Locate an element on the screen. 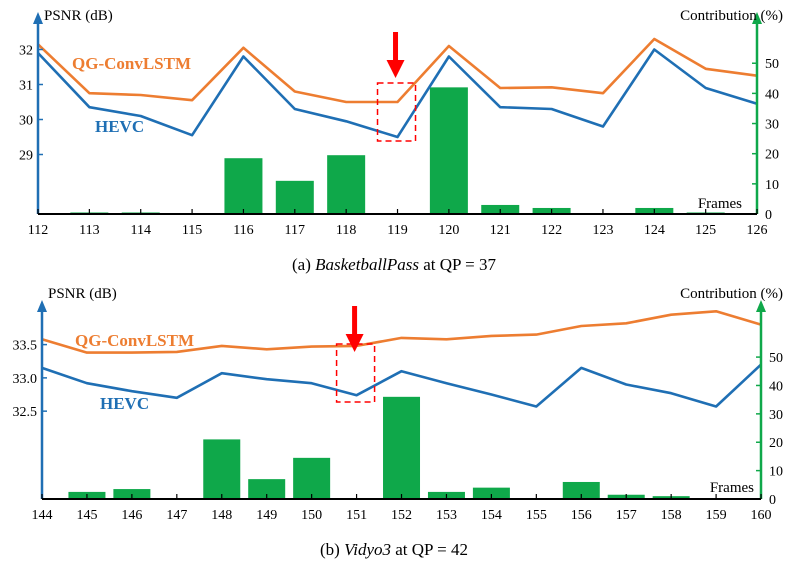  panel-b-x-tick-label: 156 is located at coordinates (581, 515).